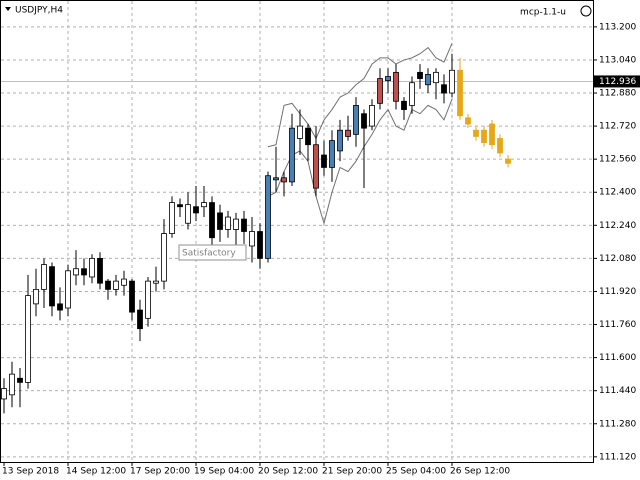  What do you see at coordinates (480, 472) in the screenshot?
I see `x-tick-label: 26 Sep 12:00` at bounding box center [480, 472].